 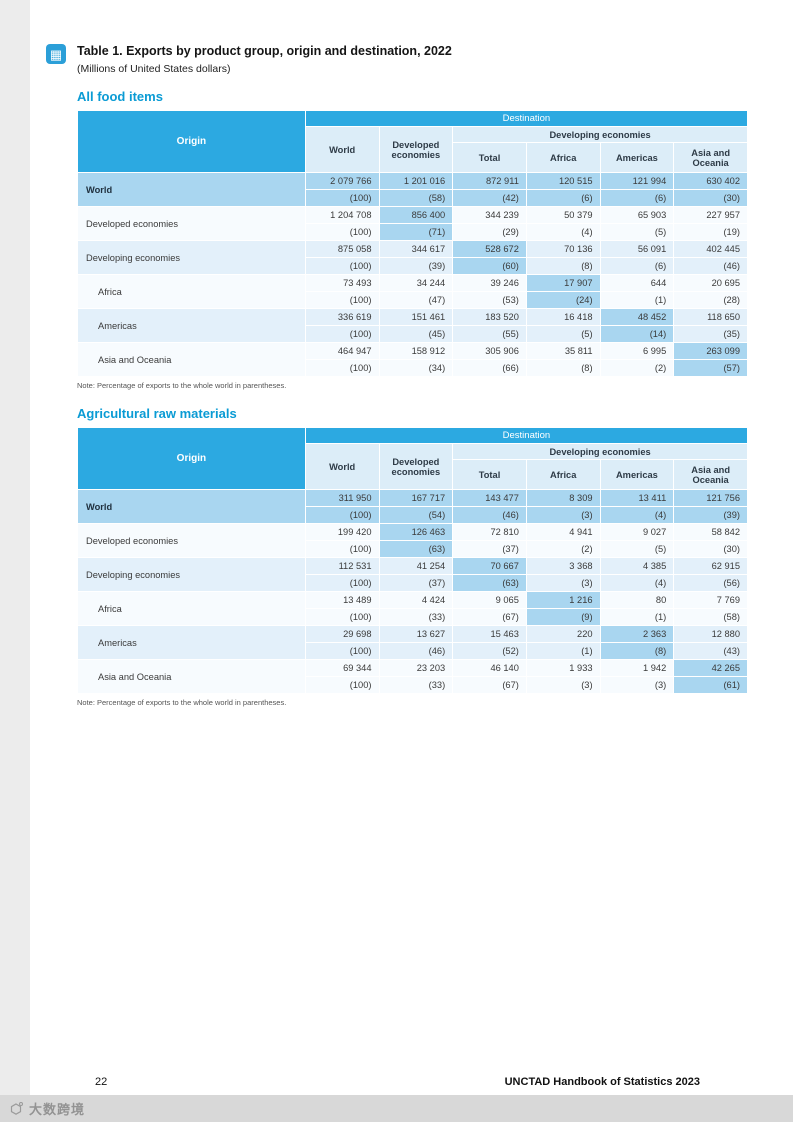 I want to click on percent-cell: (39), so click(x=416, y=266).